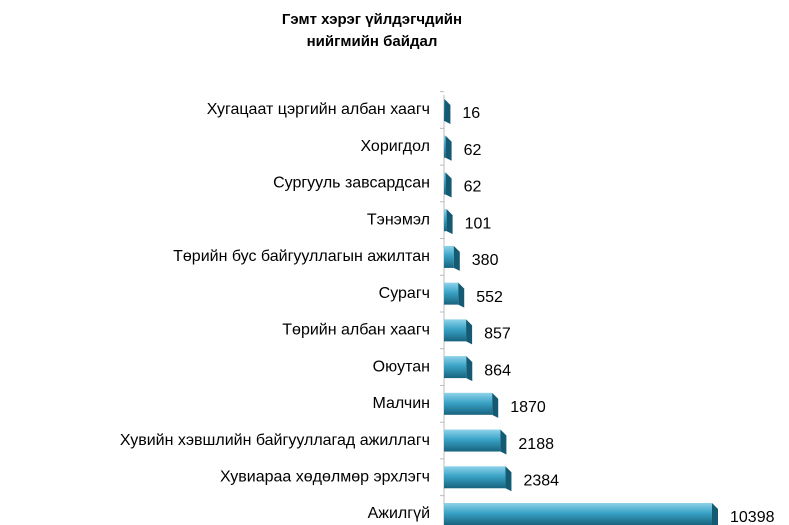 This screenshot has width=789, height=525. What do you see at coordinates (275, 440) in the screenshot?
I see `category-label: Хувийн хэвшлийн байгууллагад ажиллагч` at bounding box center [275, 440].